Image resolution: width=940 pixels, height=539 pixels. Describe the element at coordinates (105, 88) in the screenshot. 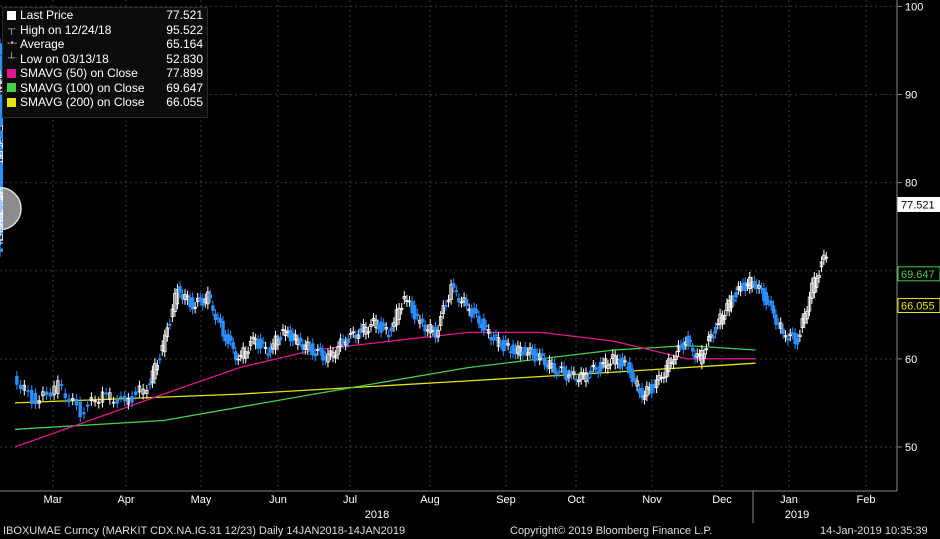

I see `legend-item-sma100: SMAVG (100) on Close 69.647` at that location.